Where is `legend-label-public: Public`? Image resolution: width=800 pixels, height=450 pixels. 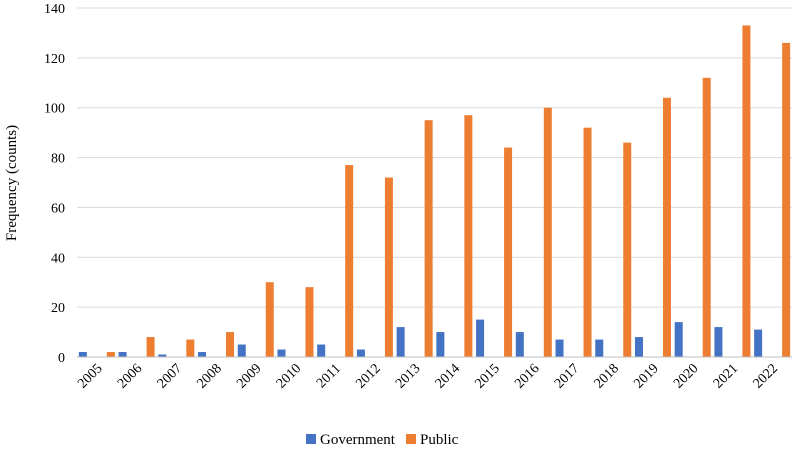 legend-label-public: Public is located at coordinates (439, 440).